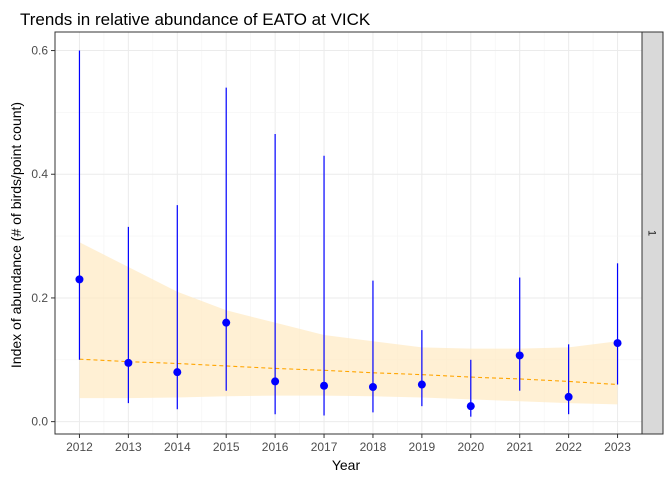  Describe the element at coordinates (275, 447) in the screenshot. I see `x-tick-label: 2016` at that location.